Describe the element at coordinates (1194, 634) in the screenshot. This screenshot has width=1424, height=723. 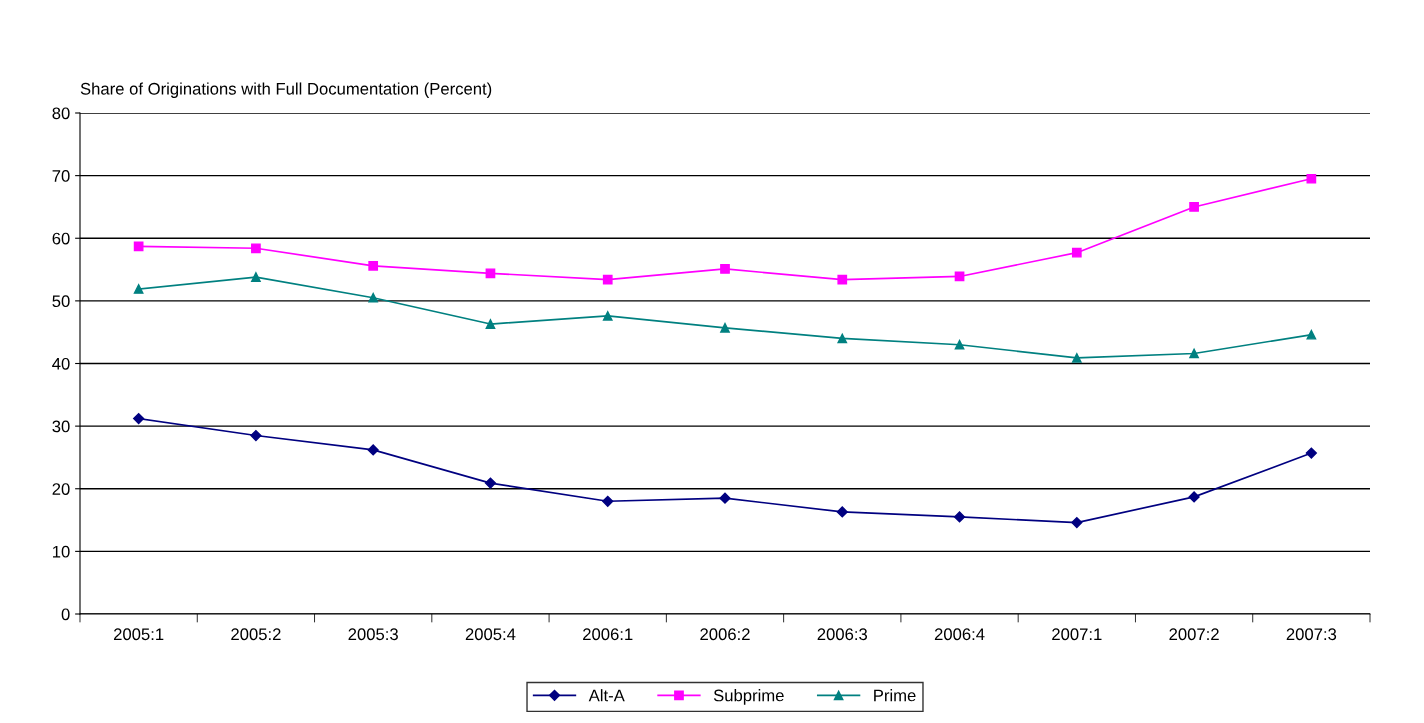
I see `x-tick-label: 2007:2` at that location.